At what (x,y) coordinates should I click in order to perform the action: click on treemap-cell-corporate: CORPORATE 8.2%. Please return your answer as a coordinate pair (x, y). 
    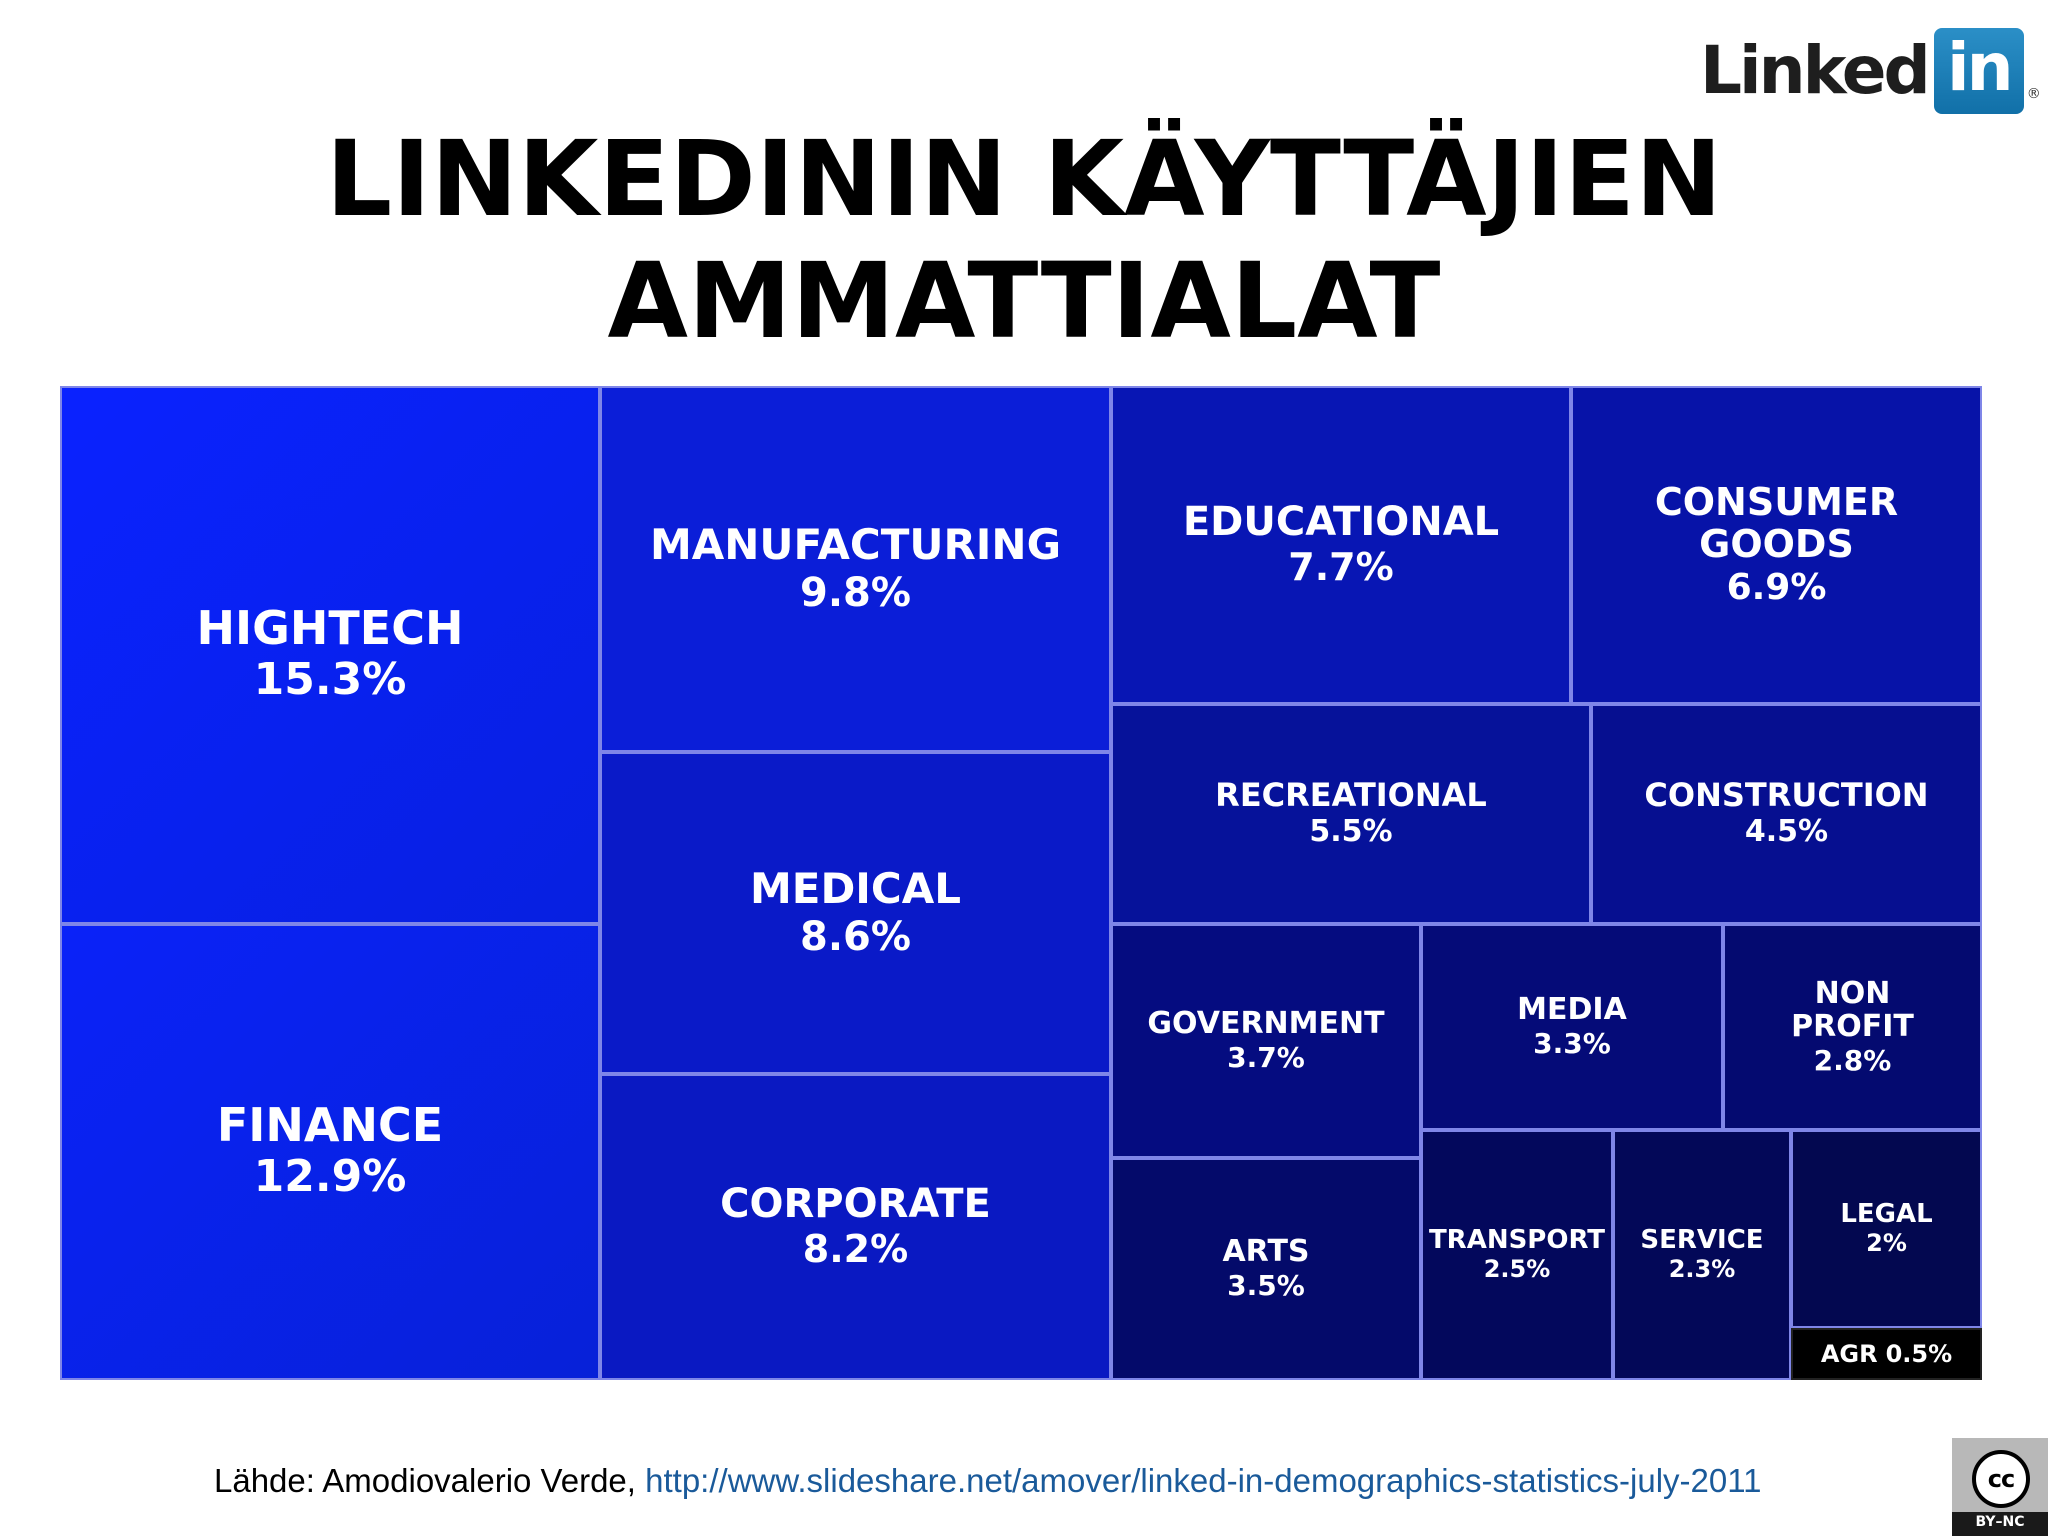
    Looking at the image, I should click on (855, 1227).